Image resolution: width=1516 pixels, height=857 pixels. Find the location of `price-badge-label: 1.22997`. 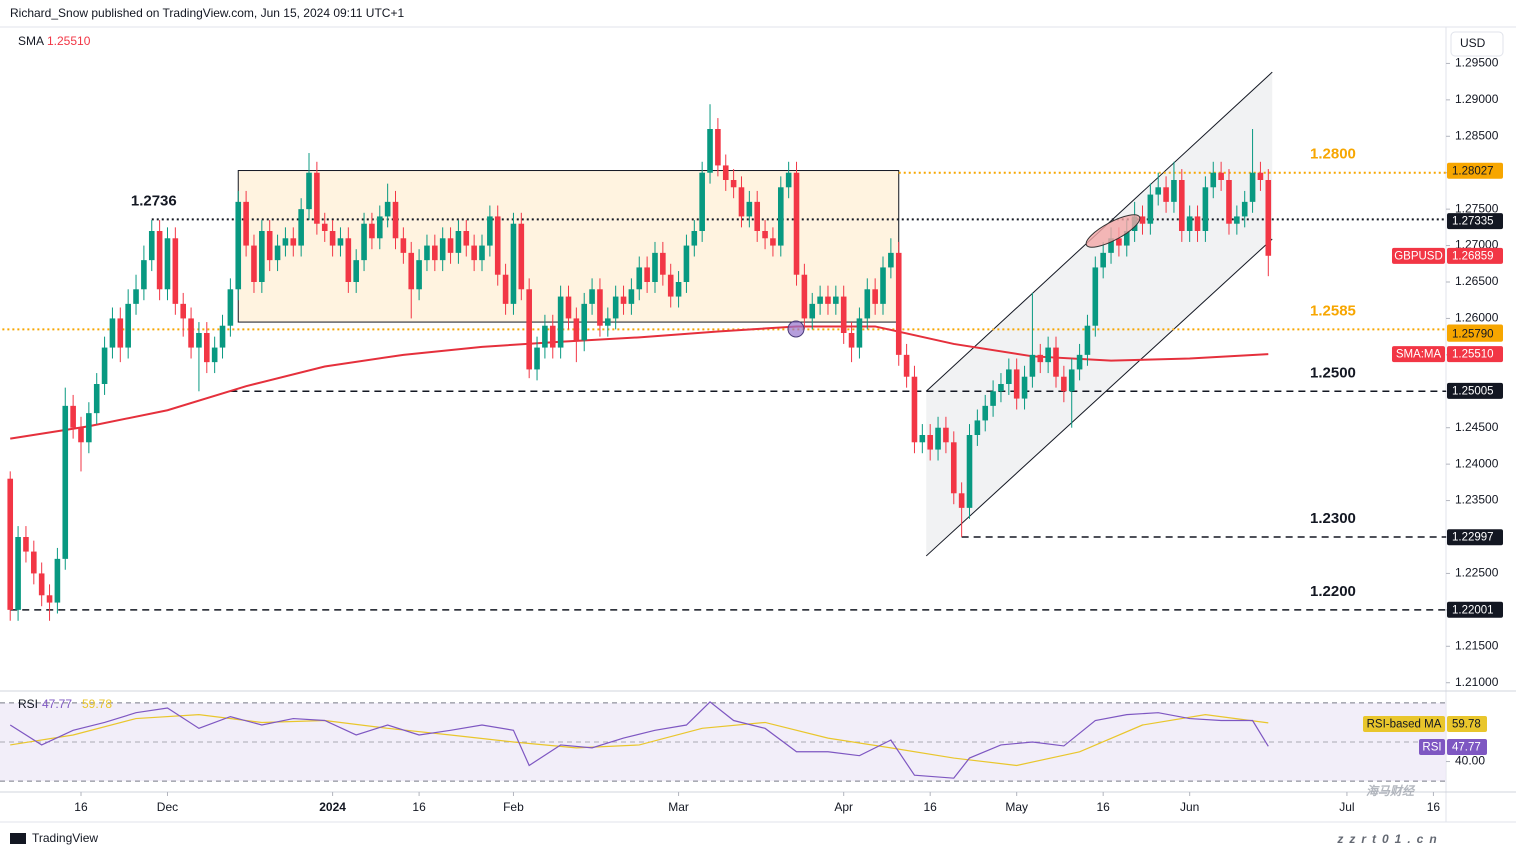

price-badge-label: 1.22997 is located at coordinates (1473, 538).